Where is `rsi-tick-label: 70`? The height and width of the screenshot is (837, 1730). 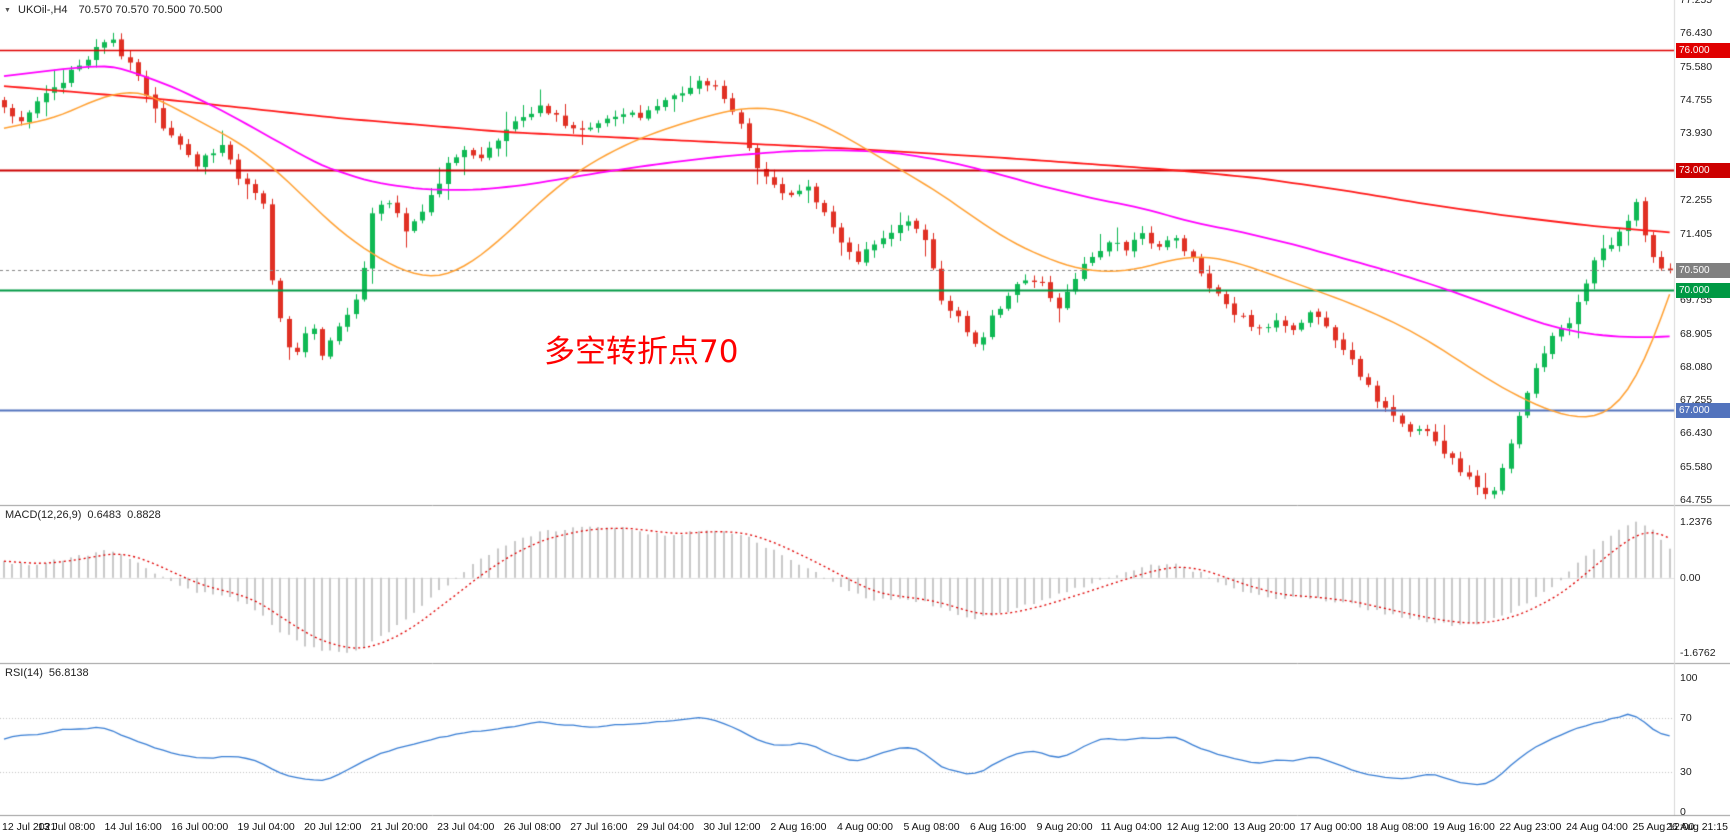 rsi-tick-label: 70 is located at coordinates (1686, 718).